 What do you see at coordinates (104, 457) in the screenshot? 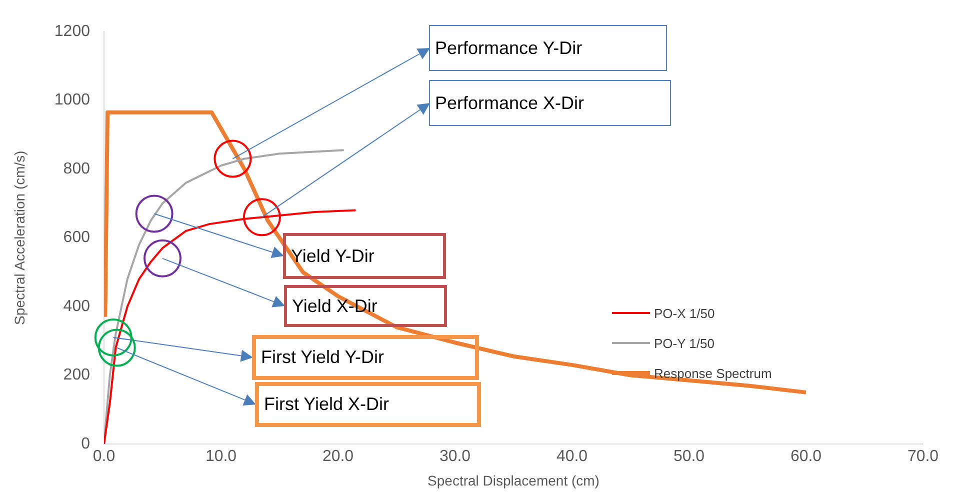
I see `x-tick-label: 0.0` at bounding box center [104, 457].